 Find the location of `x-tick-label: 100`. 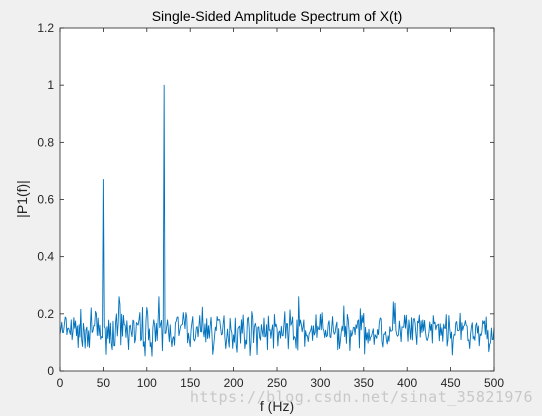

x-tick-label: 100 is located at coordinates (147, 383).